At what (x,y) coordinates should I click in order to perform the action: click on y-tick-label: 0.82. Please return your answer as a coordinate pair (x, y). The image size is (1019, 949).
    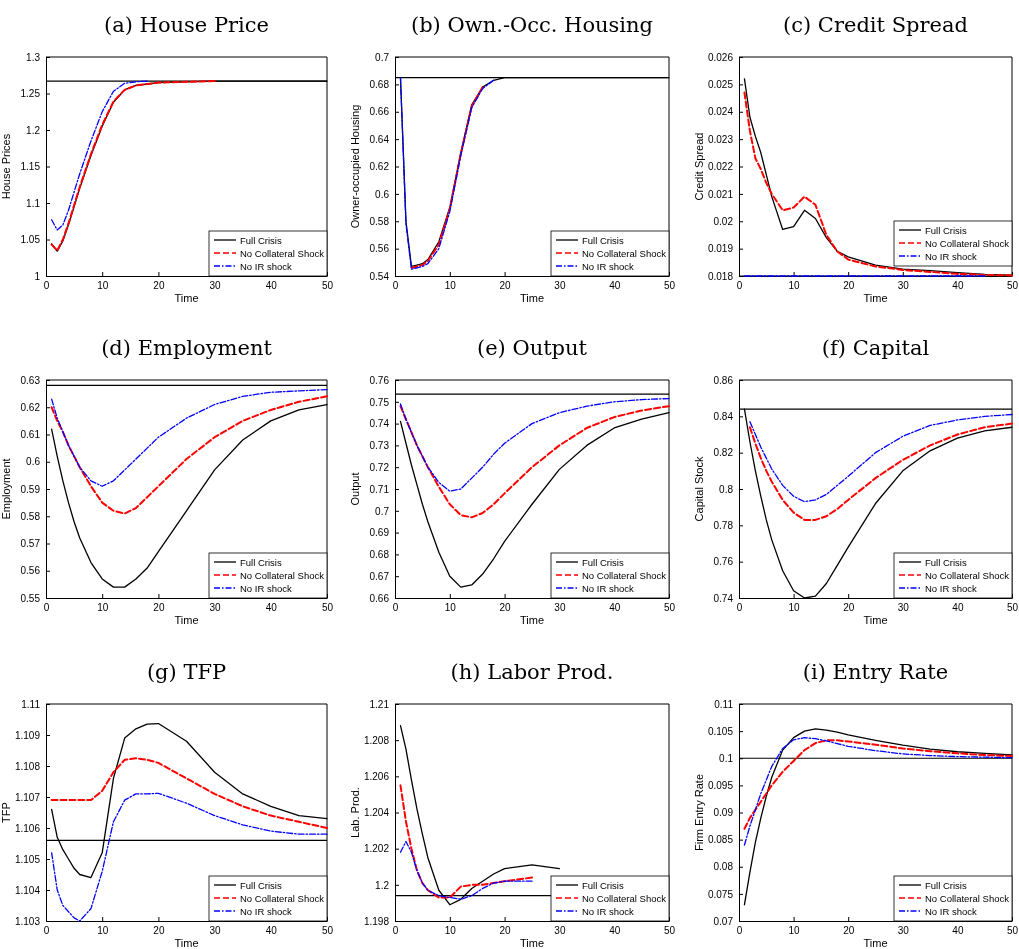
    Looking at the image, I should click on (723, 453).